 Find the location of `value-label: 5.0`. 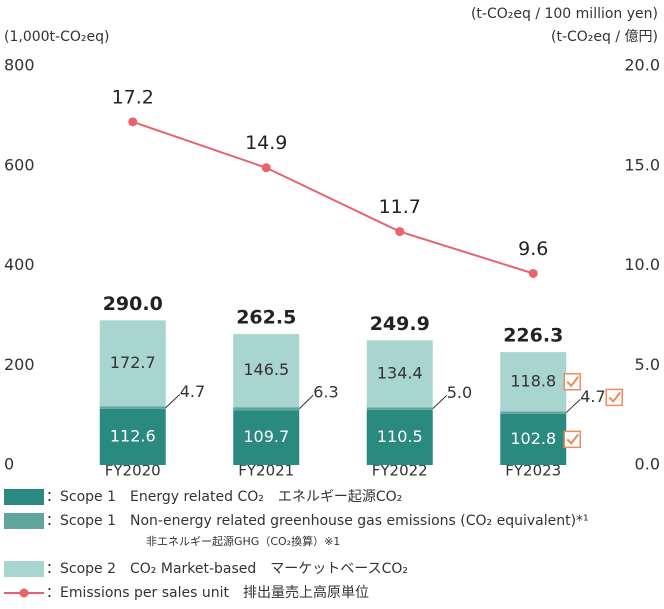

value-label: 5.0 is located at coordinates (459, 392).